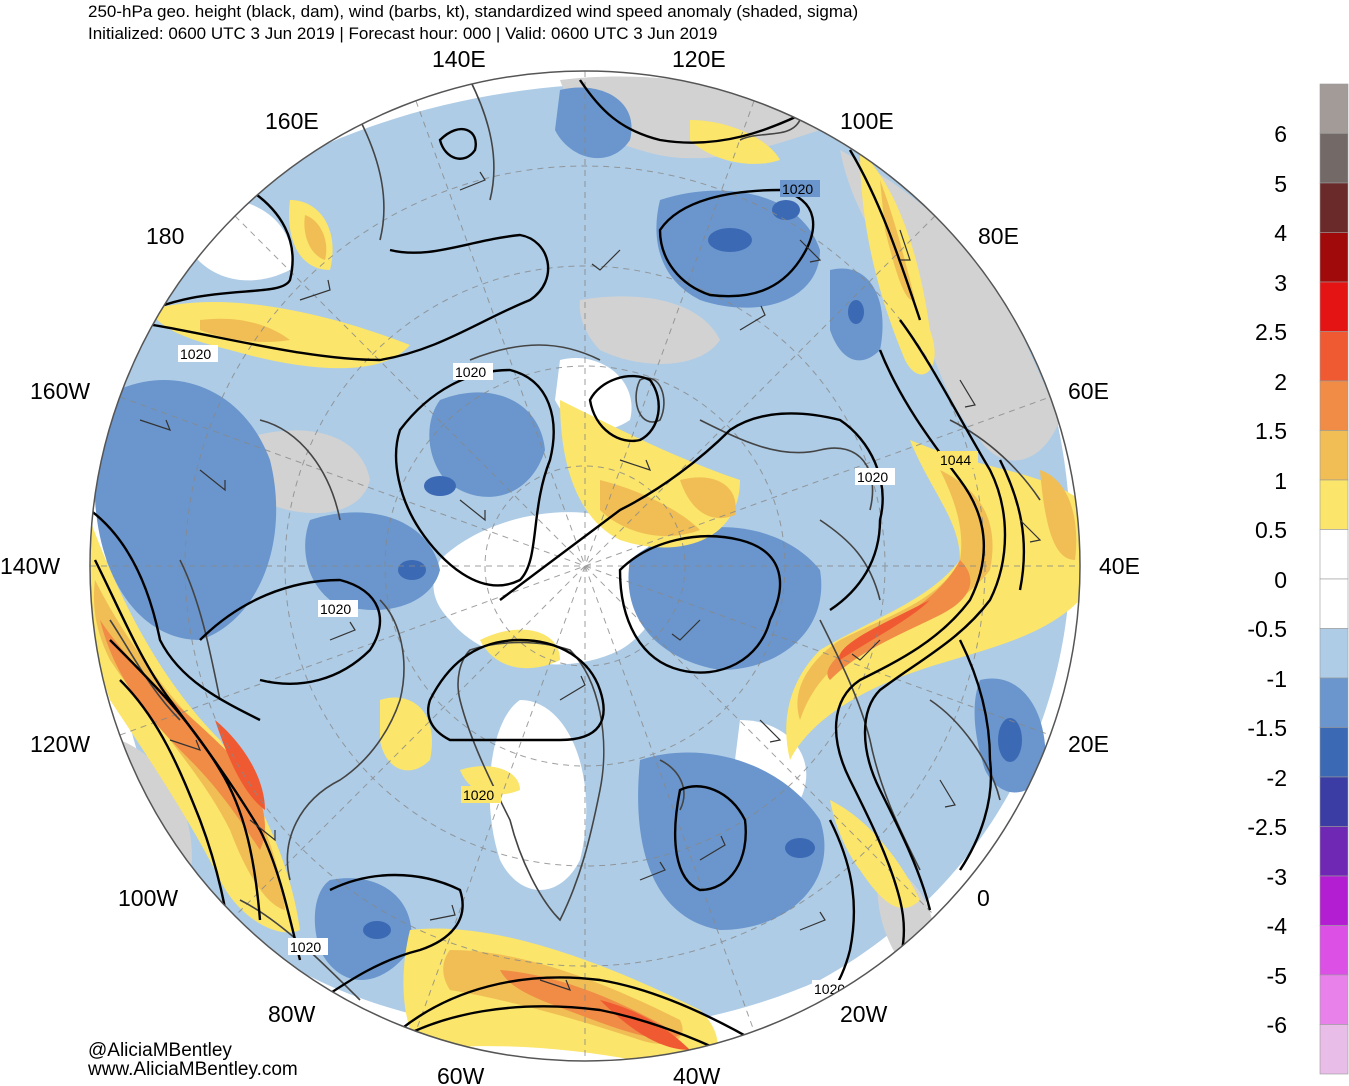 The width and height of the screenshot is (1349, 1086). What do you see at coordinates (1088, 744) in the screenshot?
I see `lon-label: 20E` at bounding box center [1088, 744].